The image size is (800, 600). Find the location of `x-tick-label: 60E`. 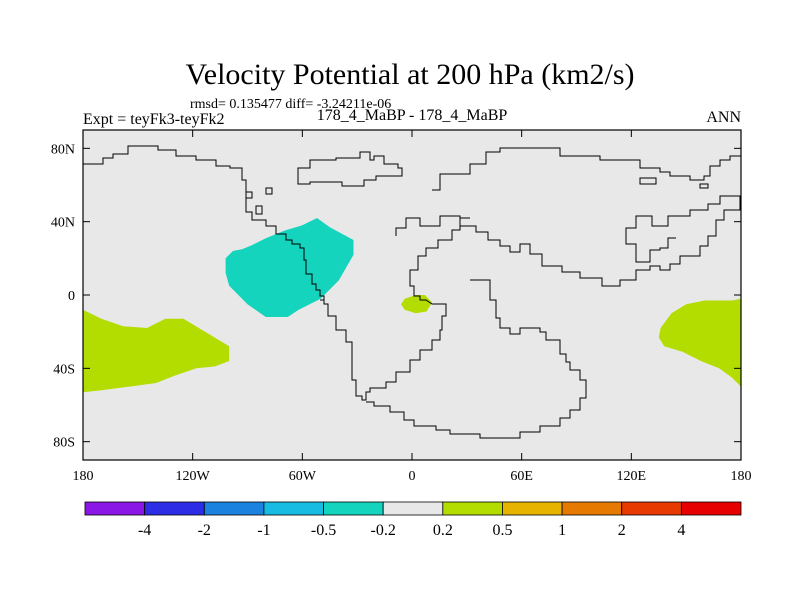

x-tick-label: 60E is located at coordinates (521, 476).